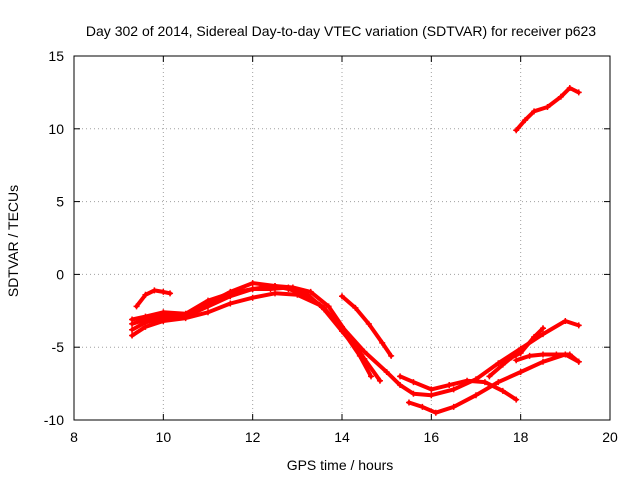 Image resolution: width=640 pixels, height=480 pixels. I want to click on y-tick-label: 5, so click(60, 202).